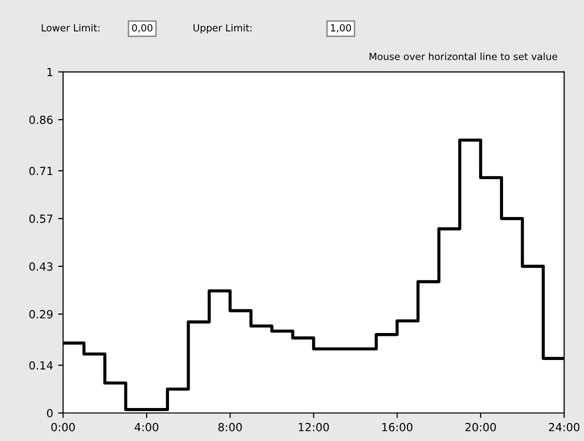 The width and height of the screenshot is (584, 441). Describe the element at coordinates (41, 120) in the screenshot. I see `y-tick-label: 0.86` at that location.